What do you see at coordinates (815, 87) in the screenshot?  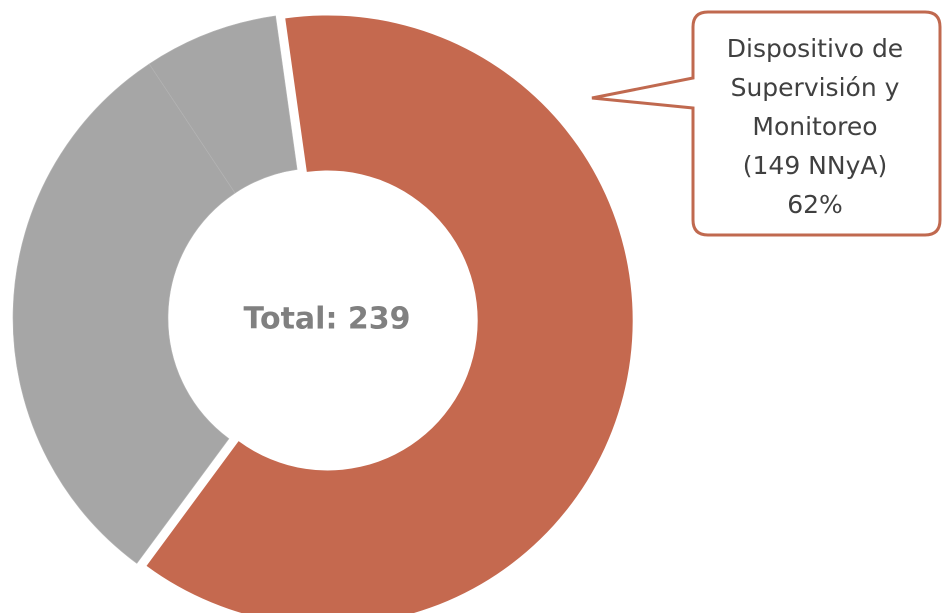 I see `annotation-line: Supervisión y` at bounding box center [815, 87].